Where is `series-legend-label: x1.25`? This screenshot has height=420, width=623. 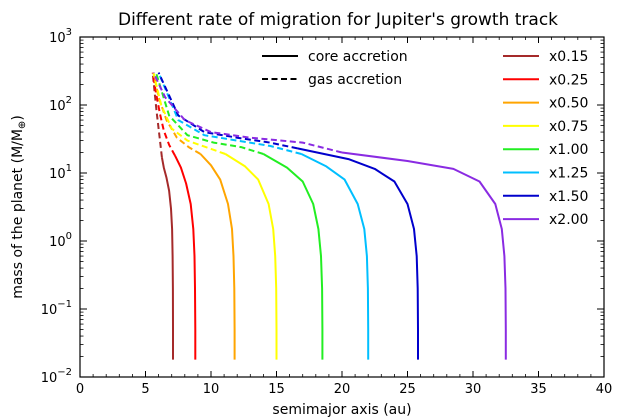 series-legend-label: x1.25 is located at coordinates (568, 174).